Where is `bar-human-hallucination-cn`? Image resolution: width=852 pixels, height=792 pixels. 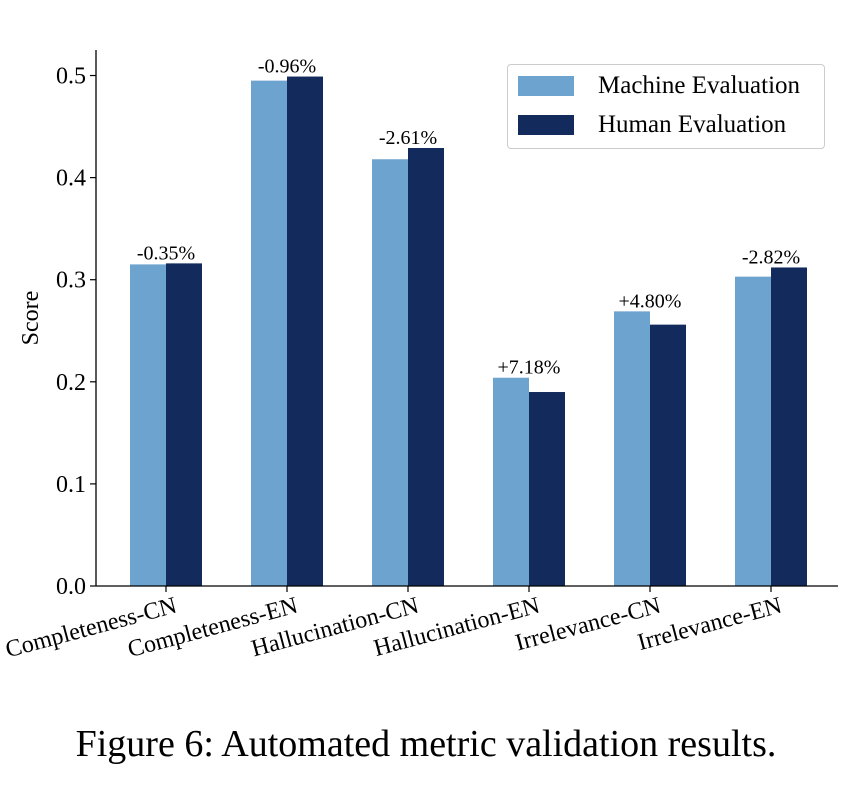 bar-human-hallucination-cn is located at coordinates (426, 367).